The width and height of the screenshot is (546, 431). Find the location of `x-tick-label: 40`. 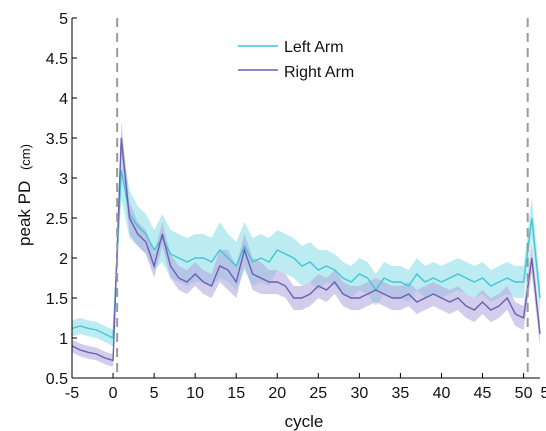

x-tick-label: 40 is located at coordinates (442, 393).